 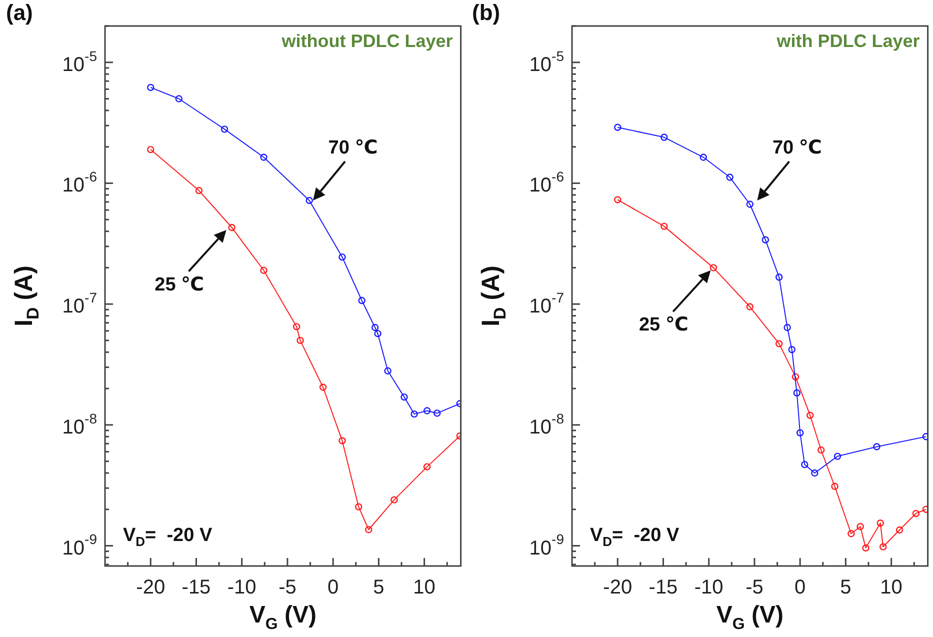 I want to click on chart-title: (a), so click(x=19, y=13).